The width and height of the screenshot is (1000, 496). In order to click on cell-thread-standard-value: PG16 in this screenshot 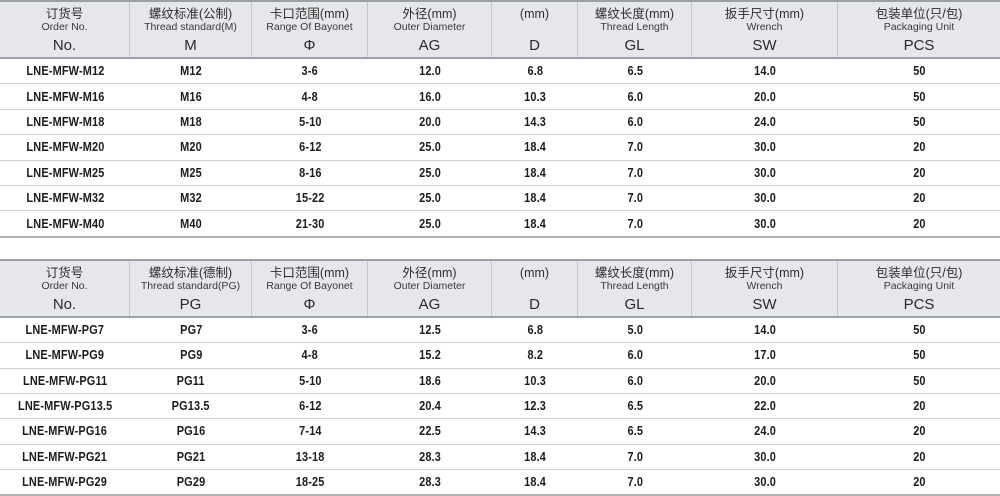, I will do `click(191, 431)`.